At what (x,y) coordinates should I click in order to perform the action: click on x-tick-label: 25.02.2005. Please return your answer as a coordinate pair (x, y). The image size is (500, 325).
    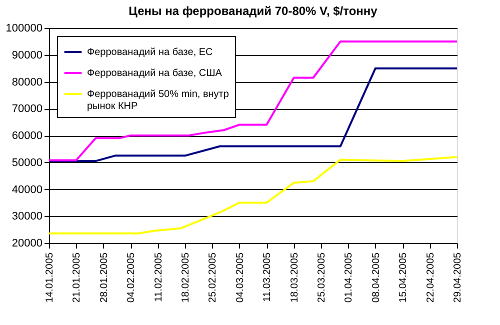
    Looking at the image, I should click on (213, 277).